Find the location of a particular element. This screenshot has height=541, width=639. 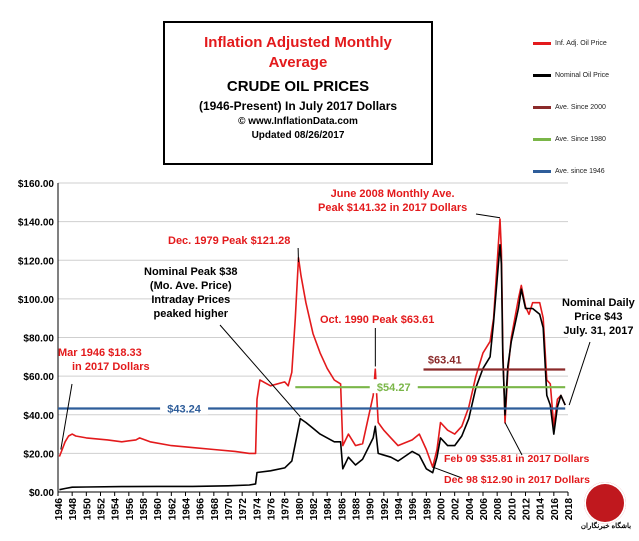

x-tick-label: 1992 is located at coordinates (385, 509).